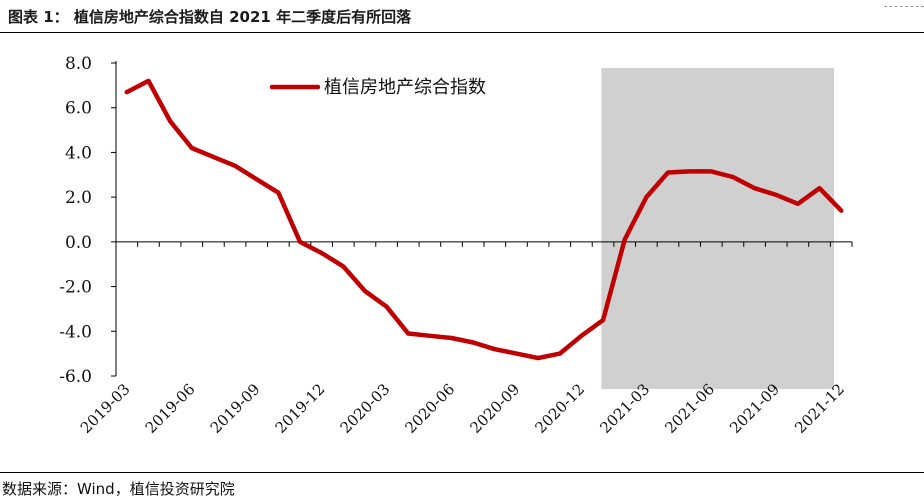 The height and width of the screenshot is (502, 924). What do you see at coordinates (462, 472) in the screenshot?
I see `source-divider` at bounding box center [462, 472].